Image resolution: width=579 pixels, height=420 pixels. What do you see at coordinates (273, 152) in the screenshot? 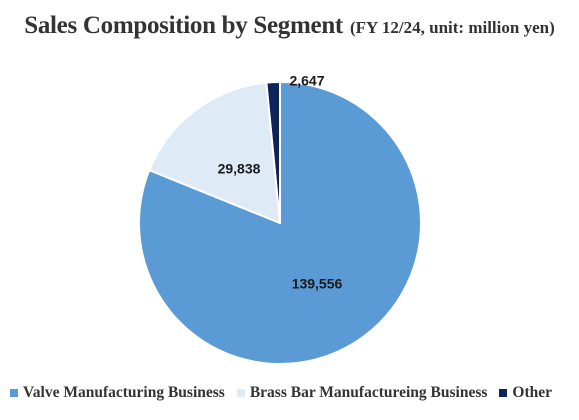
I see `pie-slice-other` at bounding box center [273, 152].